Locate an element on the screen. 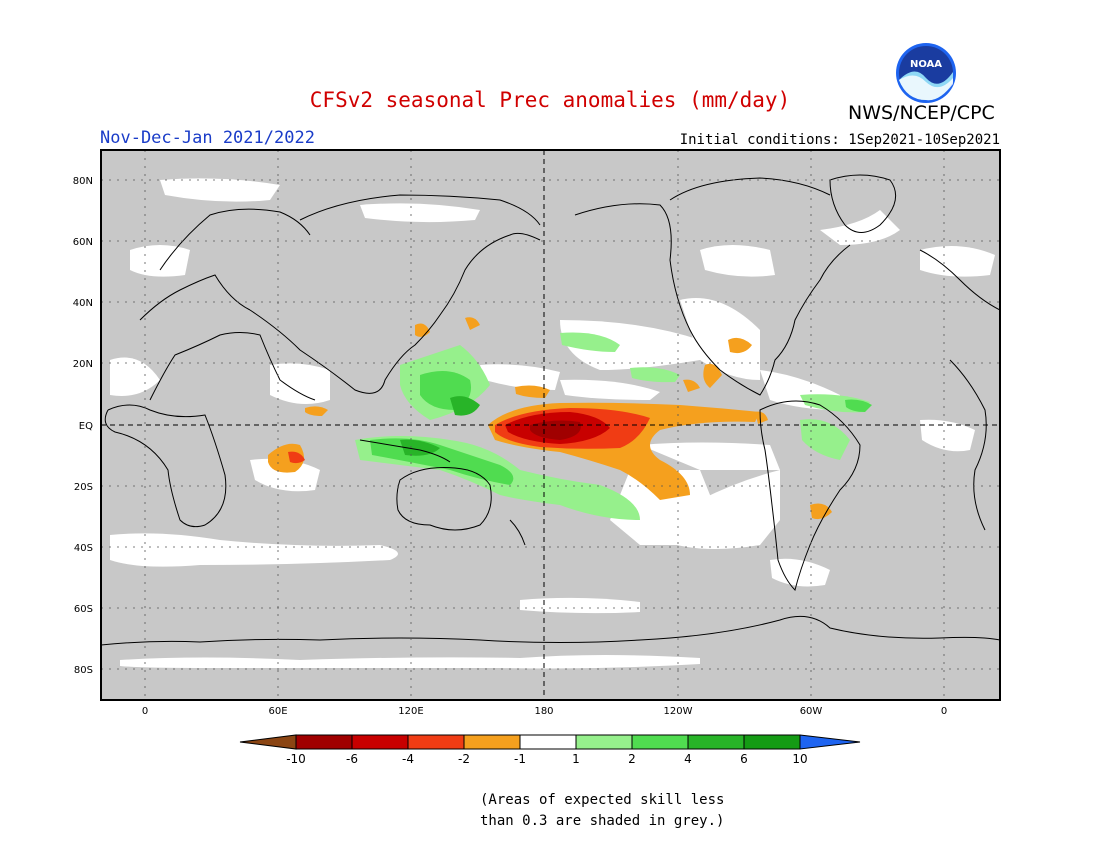 The image size is (1100, 850). colorbar-tick: -4 is located at coordinates (408, 759).